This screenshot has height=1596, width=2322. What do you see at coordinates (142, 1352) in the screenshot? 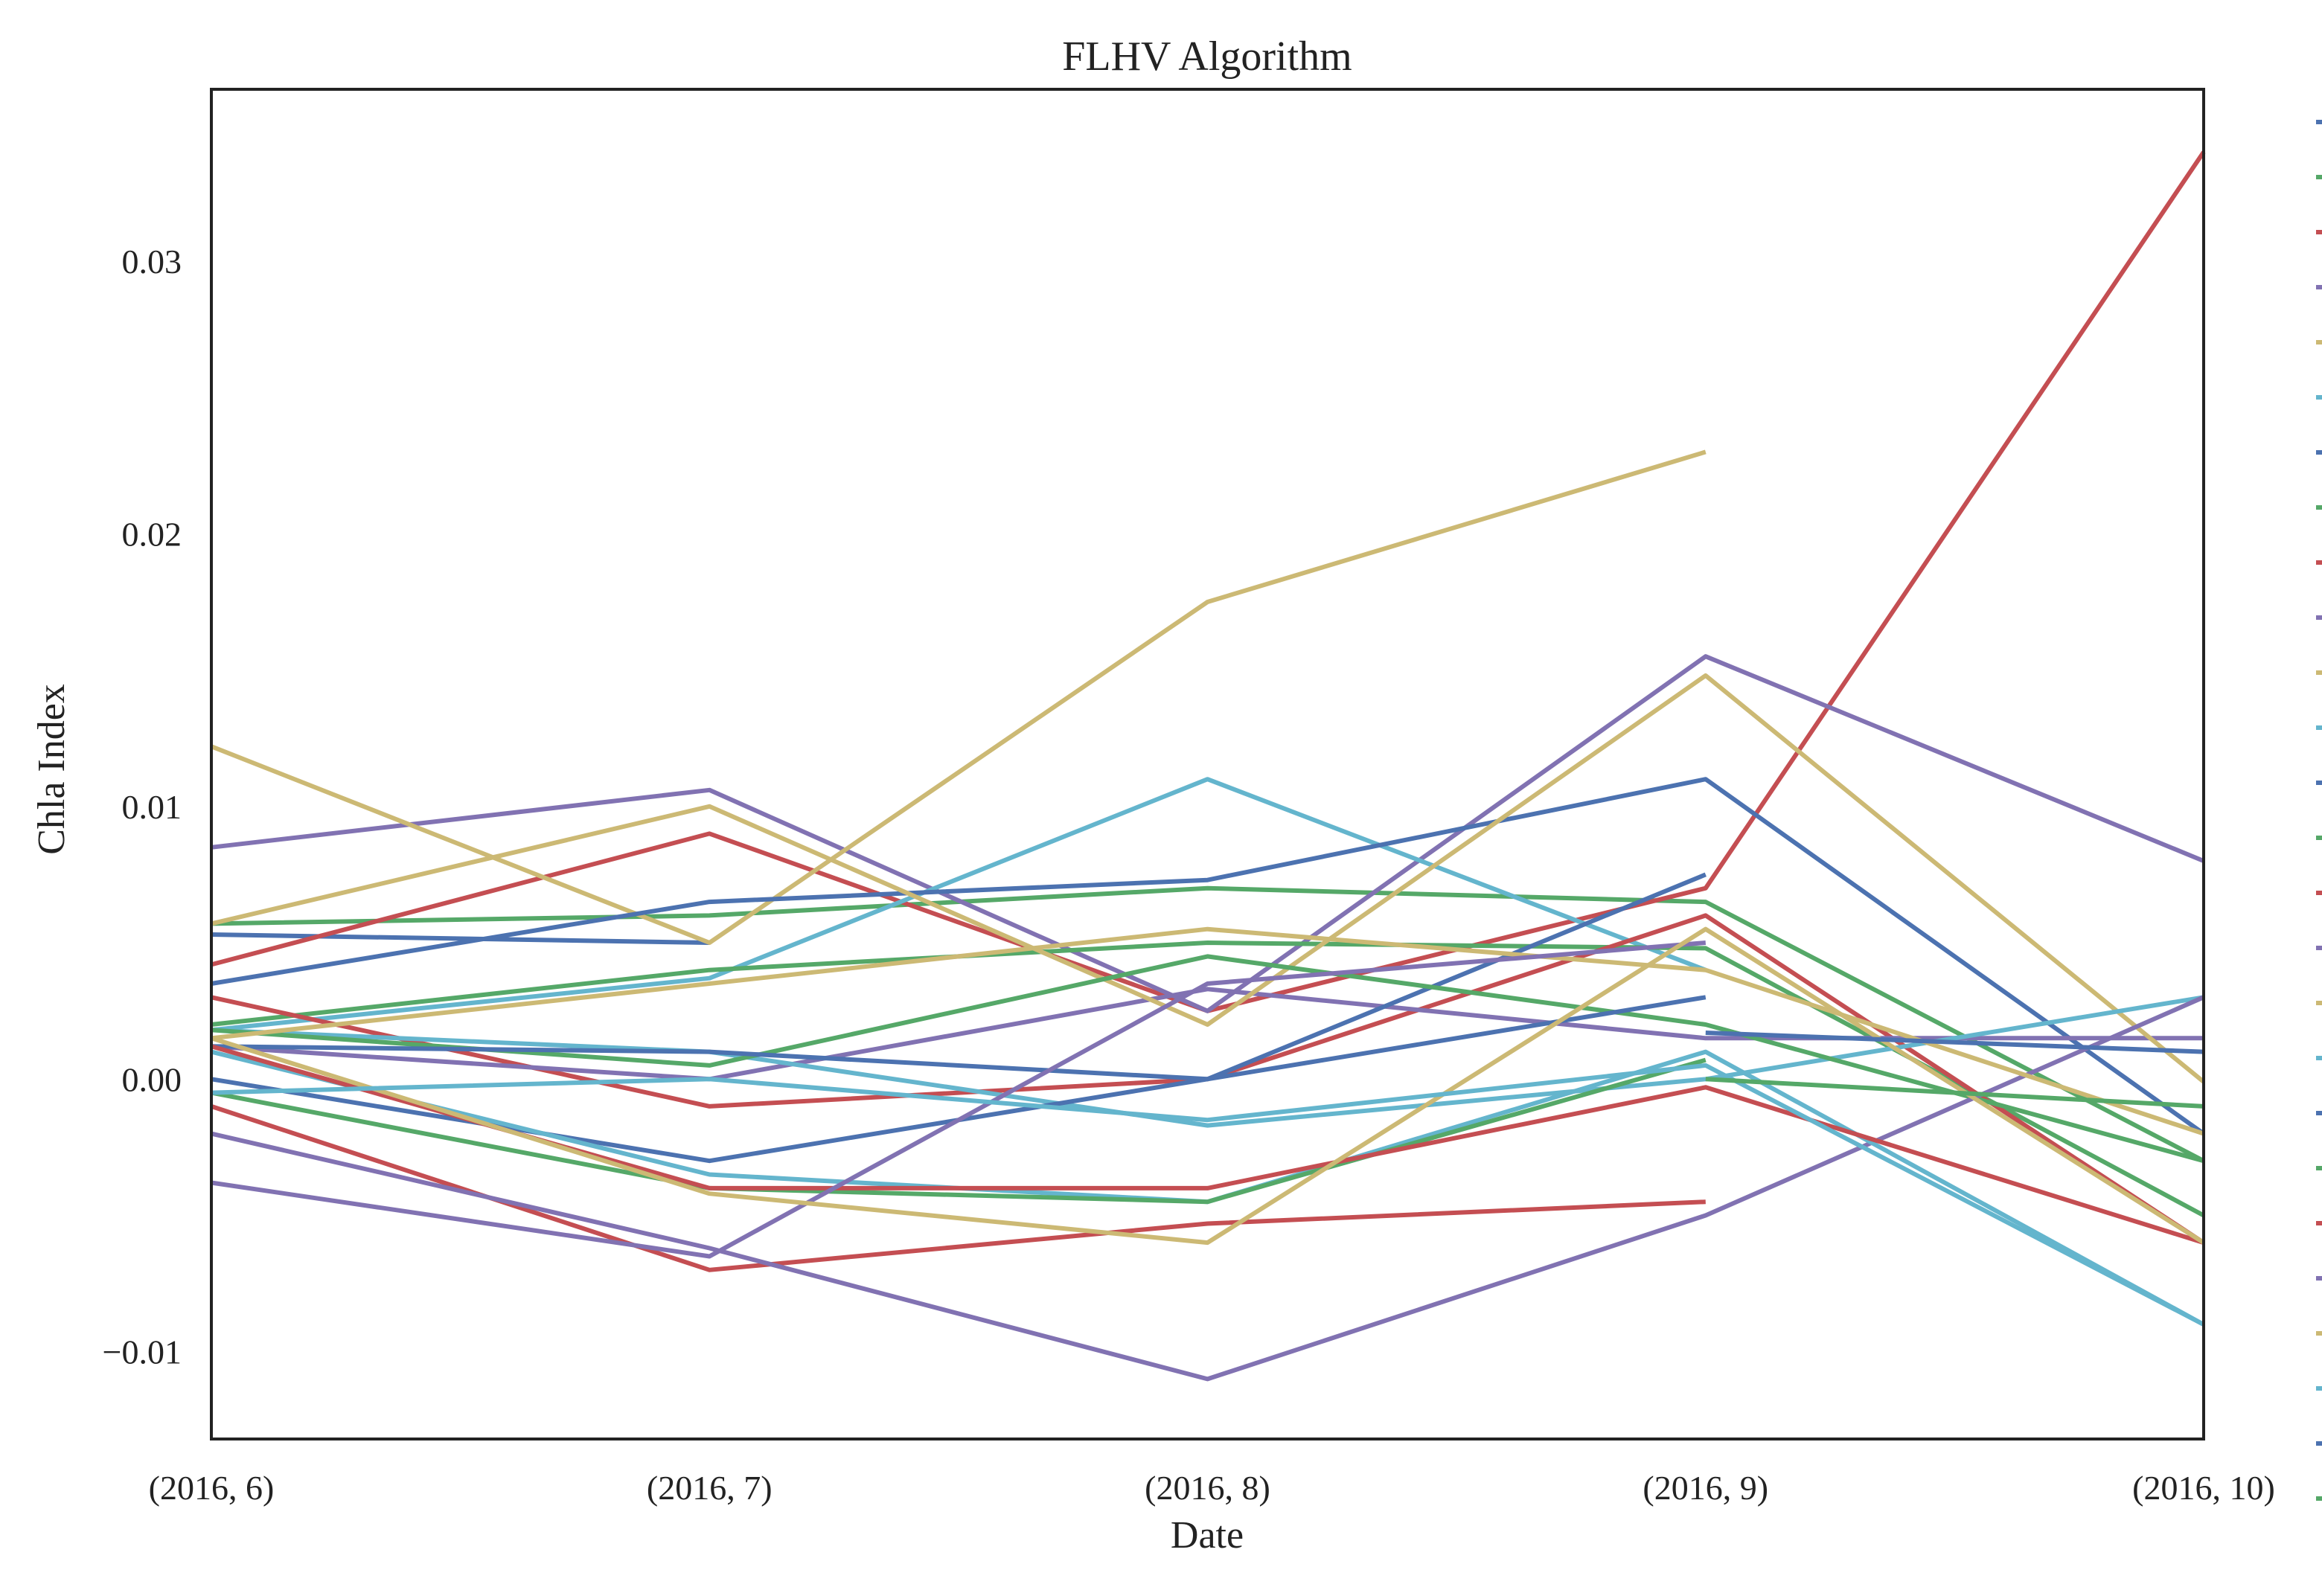
I see `y-tick-label: −0.01` at bounding box center [142, 1352].